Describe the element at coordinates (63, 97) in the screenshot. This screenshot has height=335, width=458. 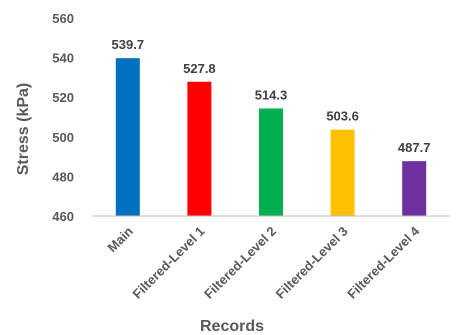
I see `y-tick-label: 520` at that location.